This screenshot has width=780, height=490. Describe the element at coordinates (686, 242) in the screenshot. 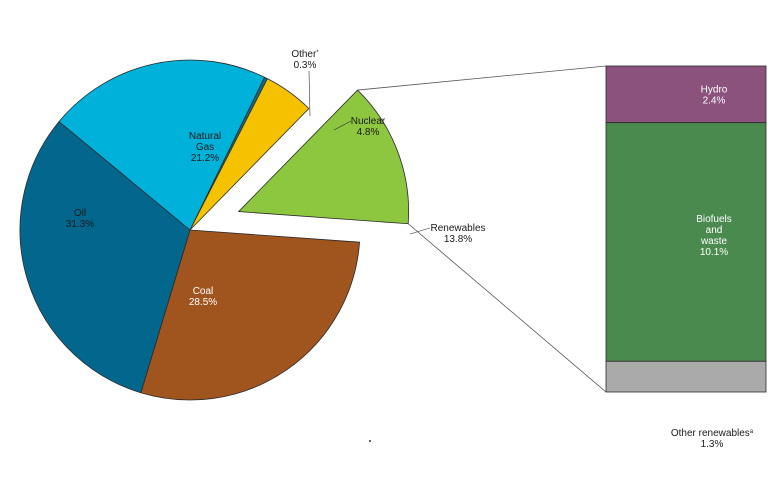

I see `bar-segment-biofuels-and-waste` at that location.